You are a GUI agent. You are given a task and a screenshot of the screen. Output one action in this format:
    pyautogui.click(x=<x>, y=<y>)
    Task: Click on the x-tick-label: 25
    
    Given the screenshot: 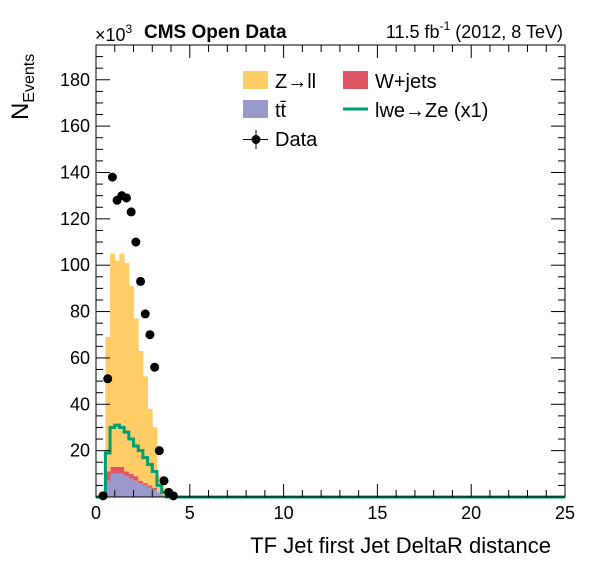 What is the action you would take?
    pyautogui.click(x=565, y=513)
    